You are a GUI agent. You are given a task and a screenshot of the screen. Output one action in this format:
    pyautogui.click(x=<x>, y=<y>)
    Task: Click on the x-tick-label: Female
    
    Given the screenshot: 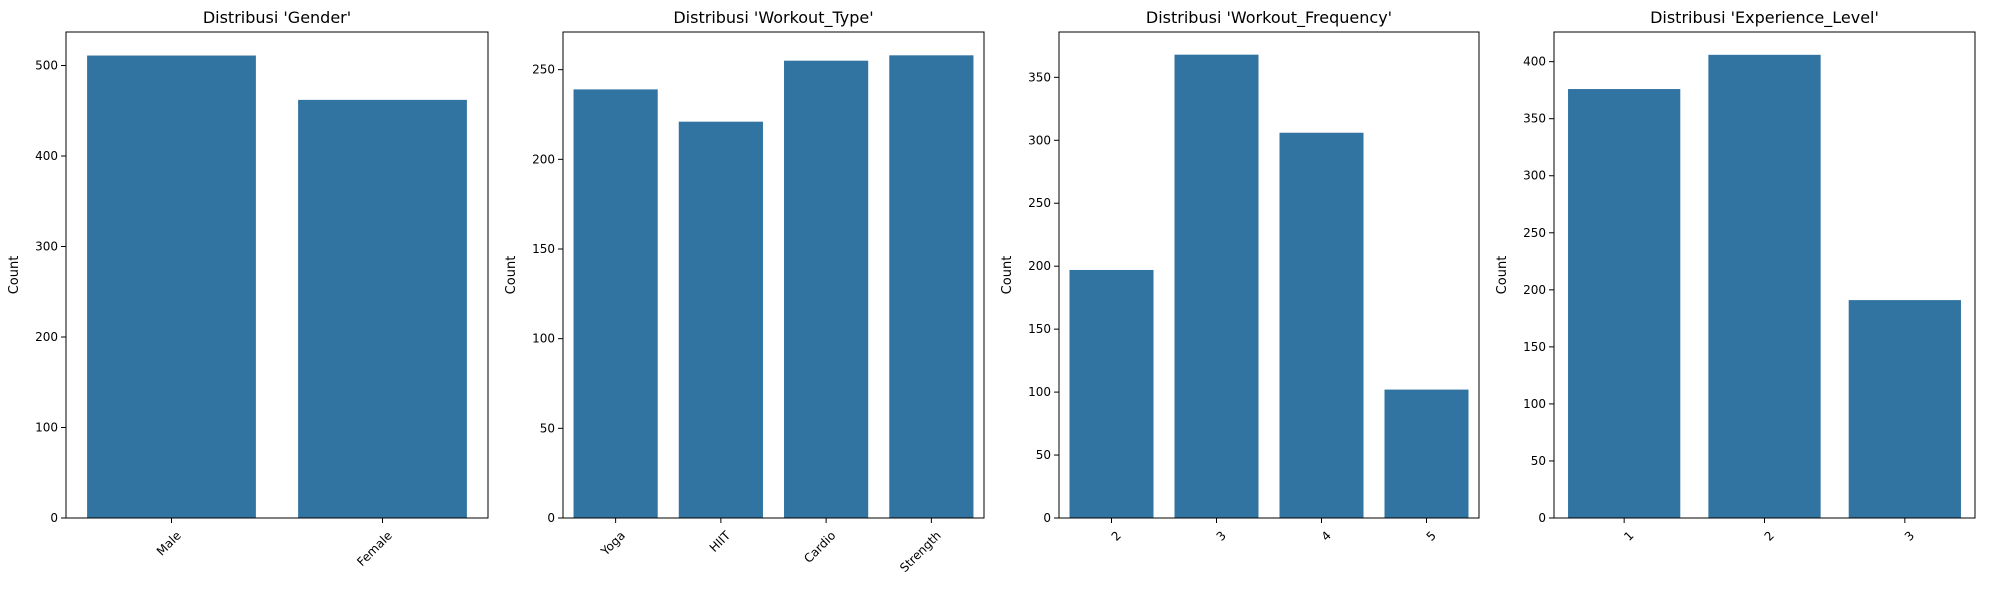 What is the action you would take?
    pyautogui.click(x=374, y=548)
    